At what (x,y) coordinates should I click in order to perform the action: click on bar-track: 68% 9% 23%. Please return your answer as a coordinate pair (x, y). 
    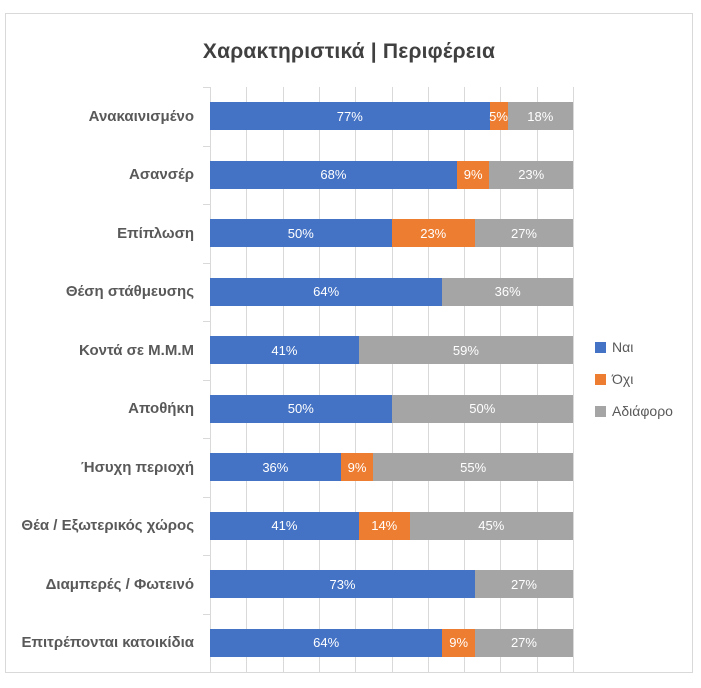
    Looking at the image, I should click on (391, 174).